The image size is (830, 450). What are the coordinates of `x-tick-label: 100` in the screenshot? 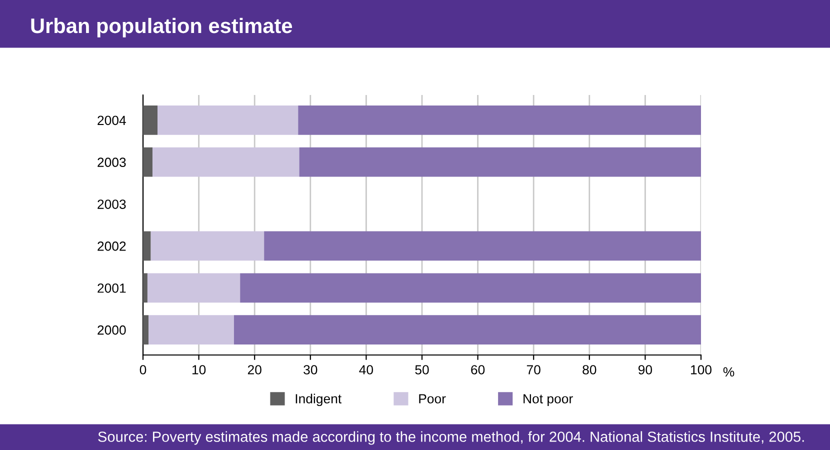 It's located at (701, 369).